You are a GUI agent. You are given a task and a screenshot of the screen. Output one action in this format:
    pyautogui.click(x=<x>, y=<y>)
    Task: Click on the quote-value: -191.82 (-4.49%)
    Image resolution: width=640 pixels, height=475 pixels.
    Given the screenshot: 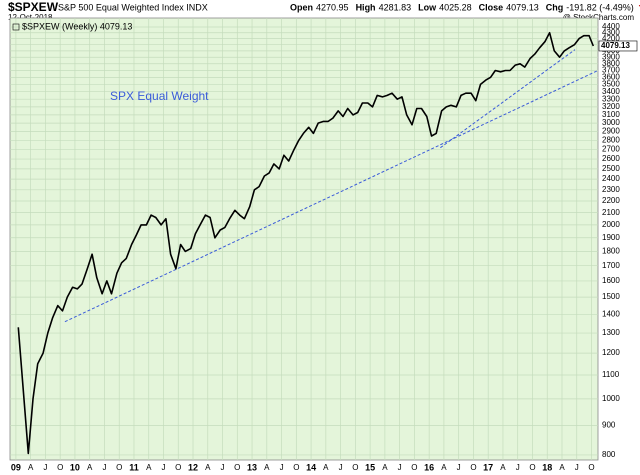 What is the action you would take?
    pyautogui.click(x=600, y=7)
    